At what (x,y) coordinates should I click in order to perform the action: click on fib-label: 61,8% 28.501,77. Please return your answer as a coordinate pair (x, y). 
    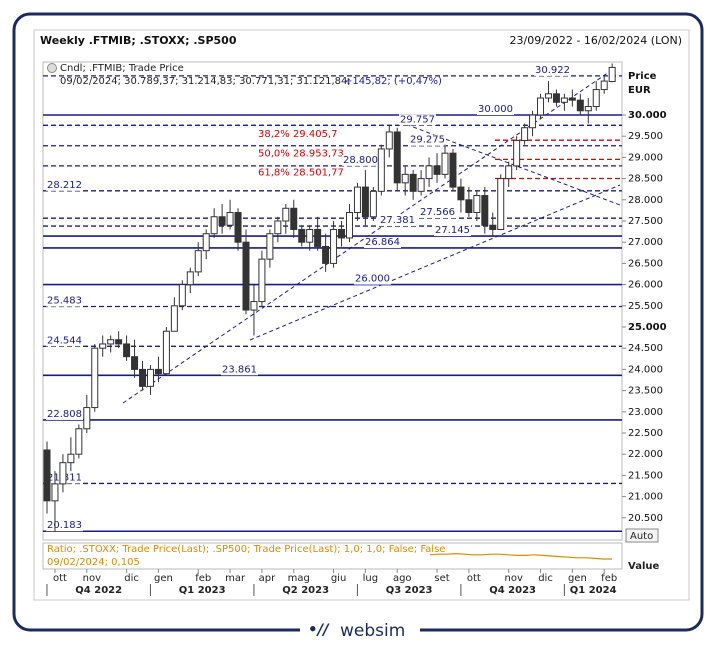
    Looking at the image, I should click on (301, 173).